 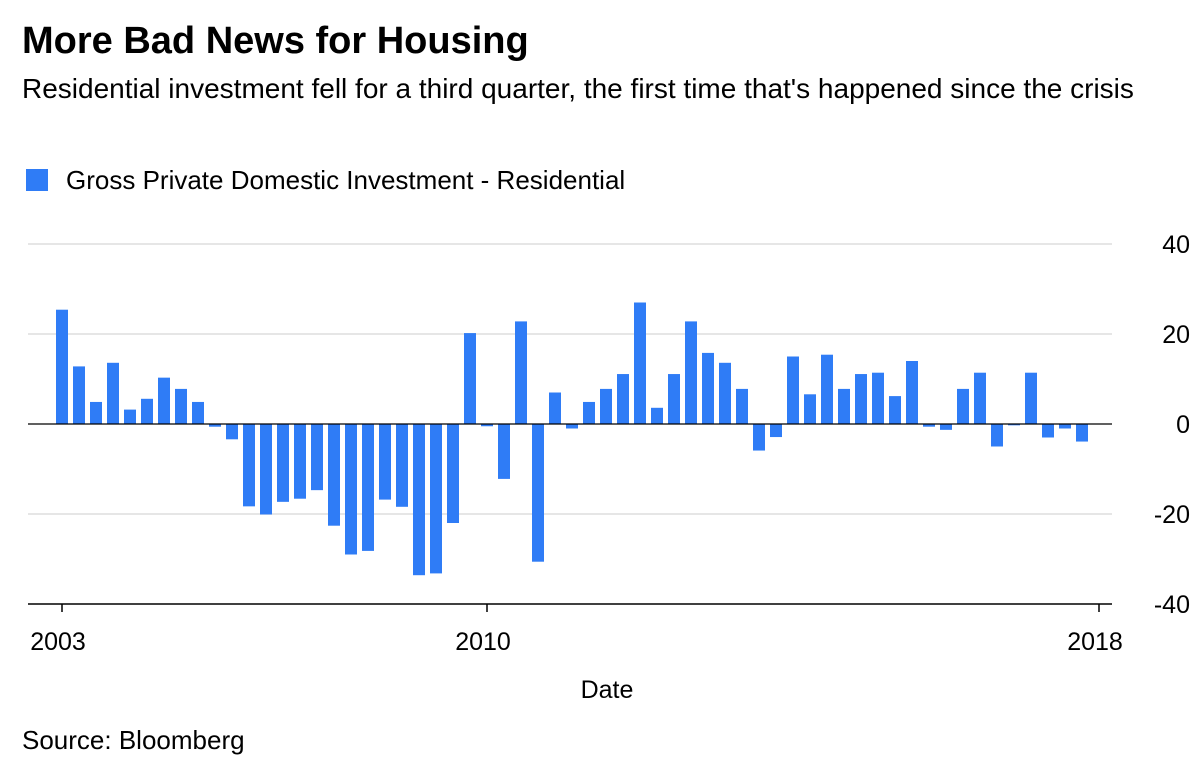 What do you see at coordinates (1172, 515) in the screenshot?
I see `y-tick-label: -20` at bounding box center [1172, 515].